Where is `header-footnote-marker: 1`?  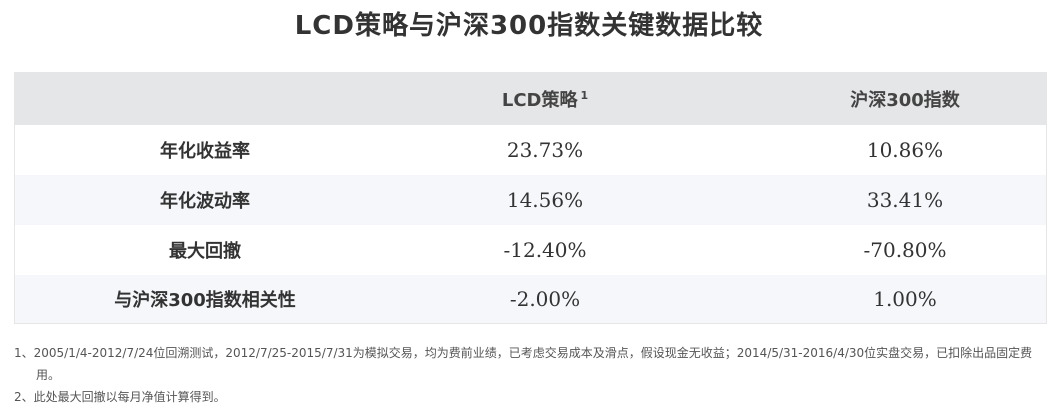
header-footnote-marker: 1 is located at coordinates (584, 95).